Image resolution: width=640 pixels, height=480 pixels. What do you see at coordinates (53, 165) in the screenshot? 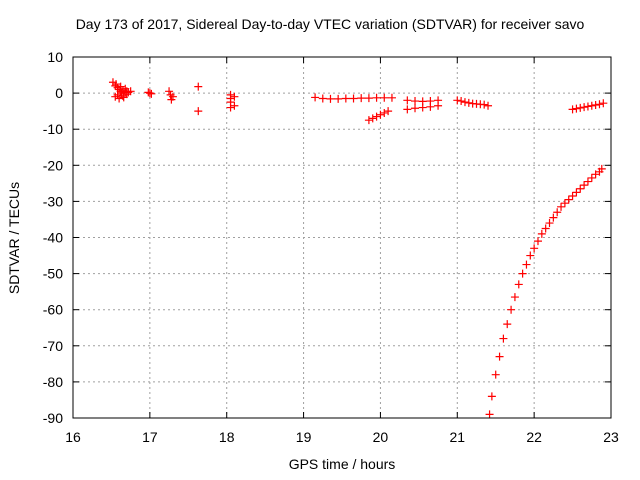
I see `y-tick-label: -20` at bounding box center [53, 165].